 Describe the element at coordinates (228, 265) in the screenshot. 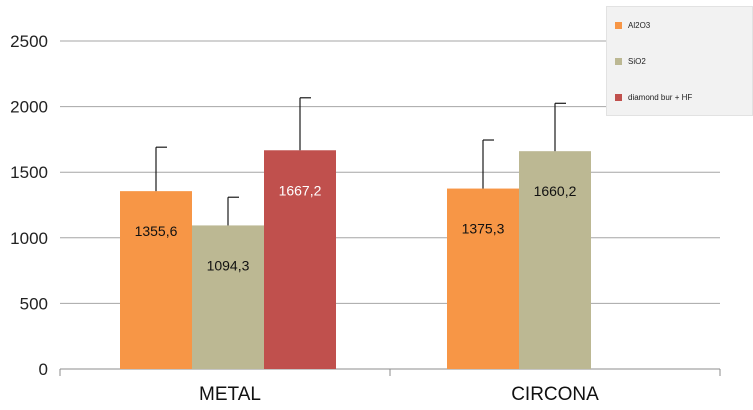

I see `data-label: 1094,3` at that location.